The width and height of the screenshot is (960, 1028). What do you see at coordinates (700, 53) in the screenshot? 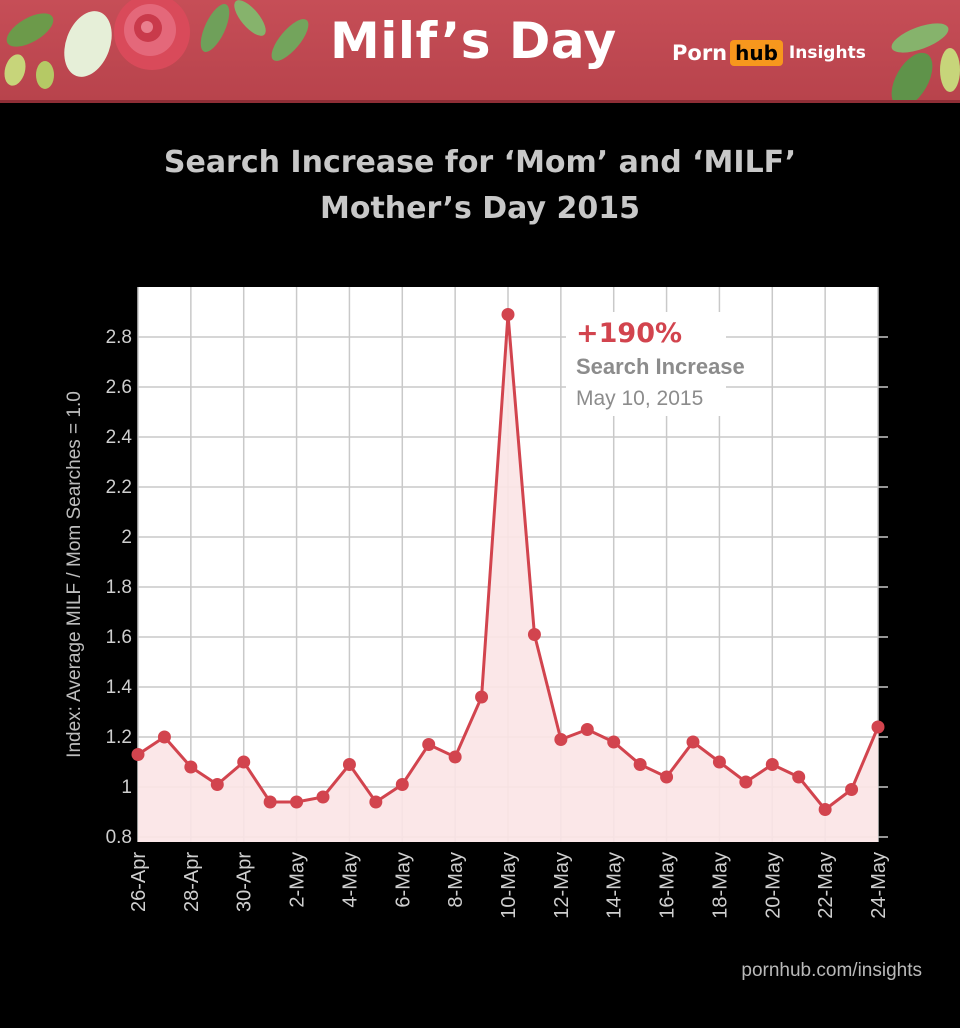
I see `logo-text-porn: Porn` at bounding box center [700, 53].